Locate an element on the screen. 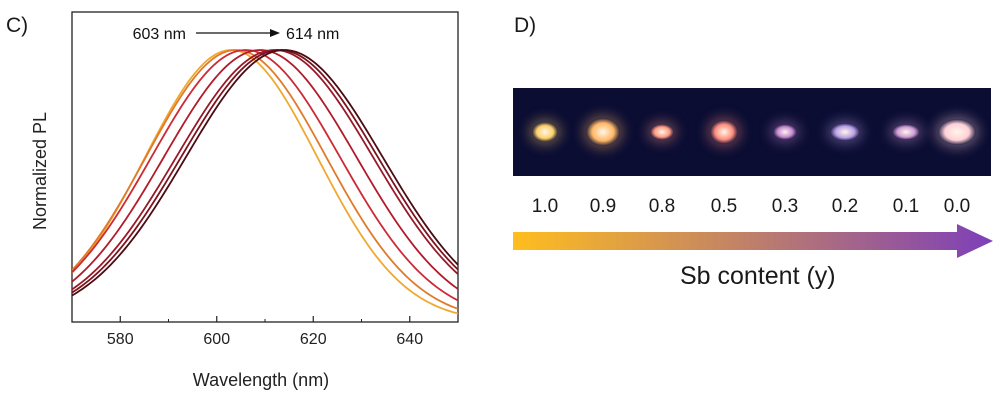  sample-0.9 is located at coordinates (603, 132).